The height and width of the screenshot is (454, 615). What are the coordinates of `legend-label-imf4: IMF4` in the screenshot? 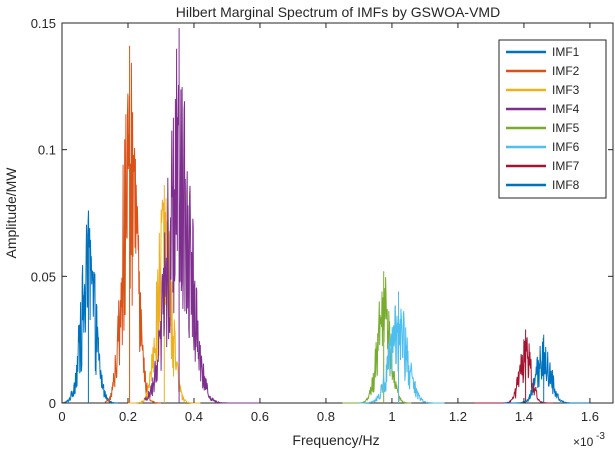 It's located at (566, 109).